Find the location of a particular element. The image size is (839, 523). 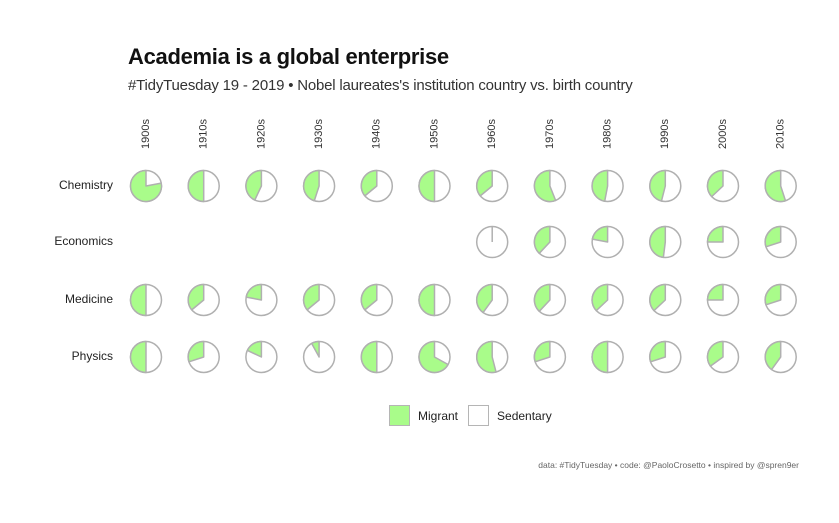

decade-label: 1990s is located at coordinates (665, 134).